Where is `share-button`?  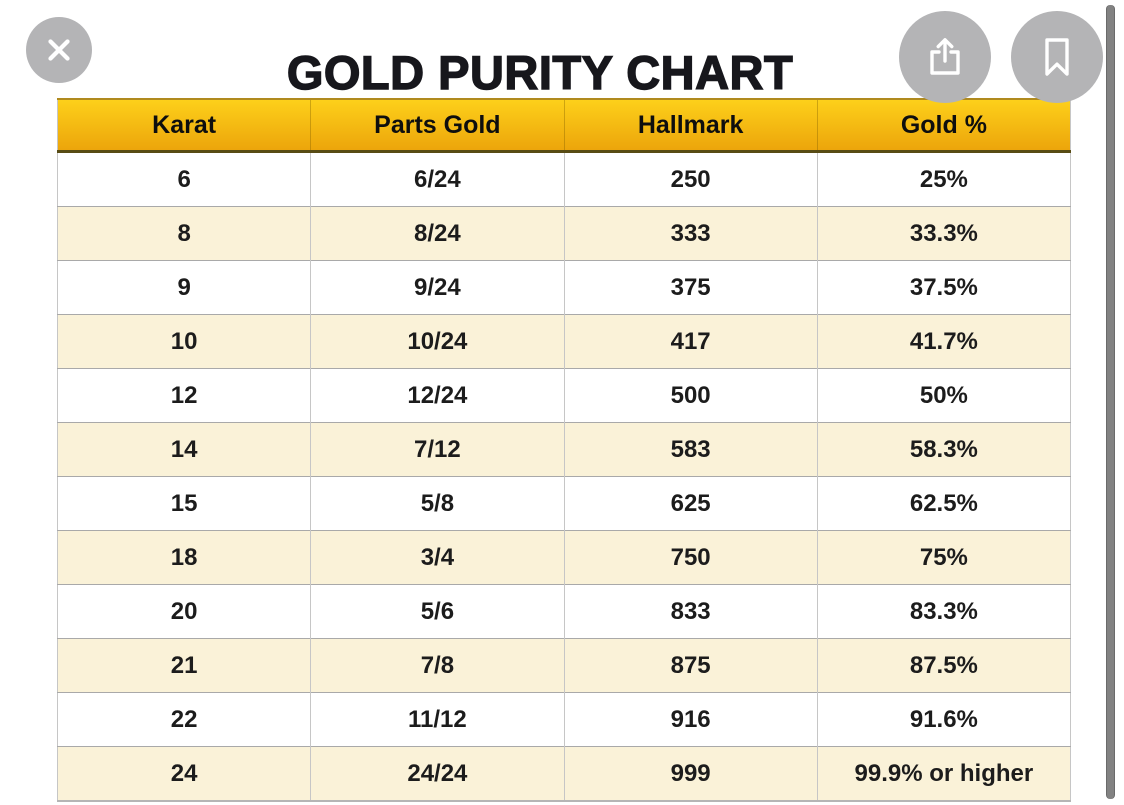 share-button is located at coordinates (945, 57).